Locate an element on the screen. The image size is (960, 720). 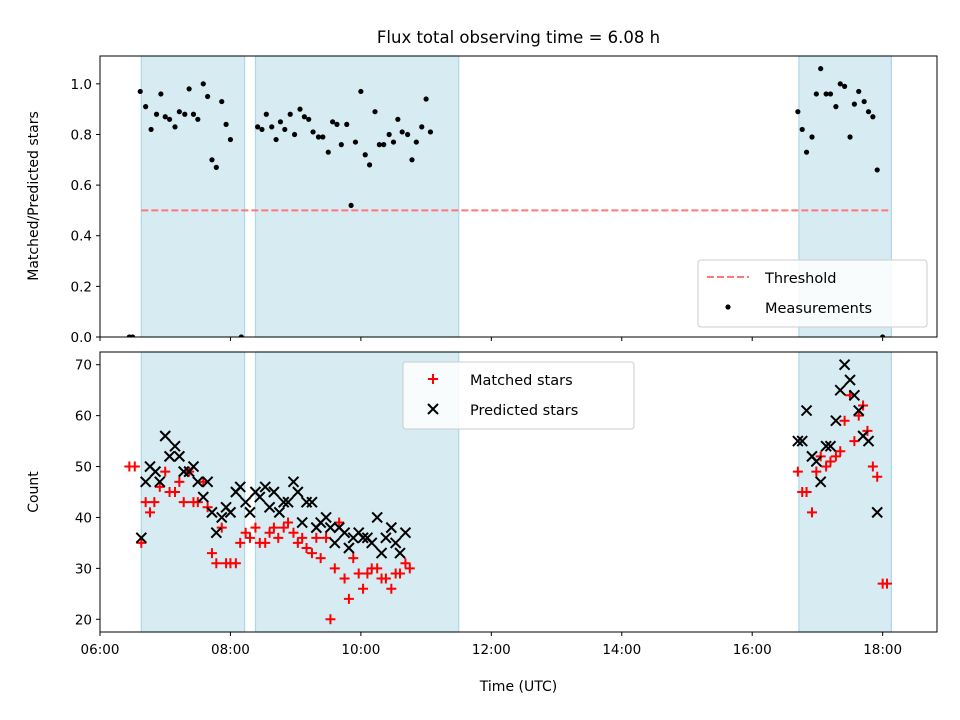
top-y-tick-label: 0.8 is located at coordinates (81, 135).